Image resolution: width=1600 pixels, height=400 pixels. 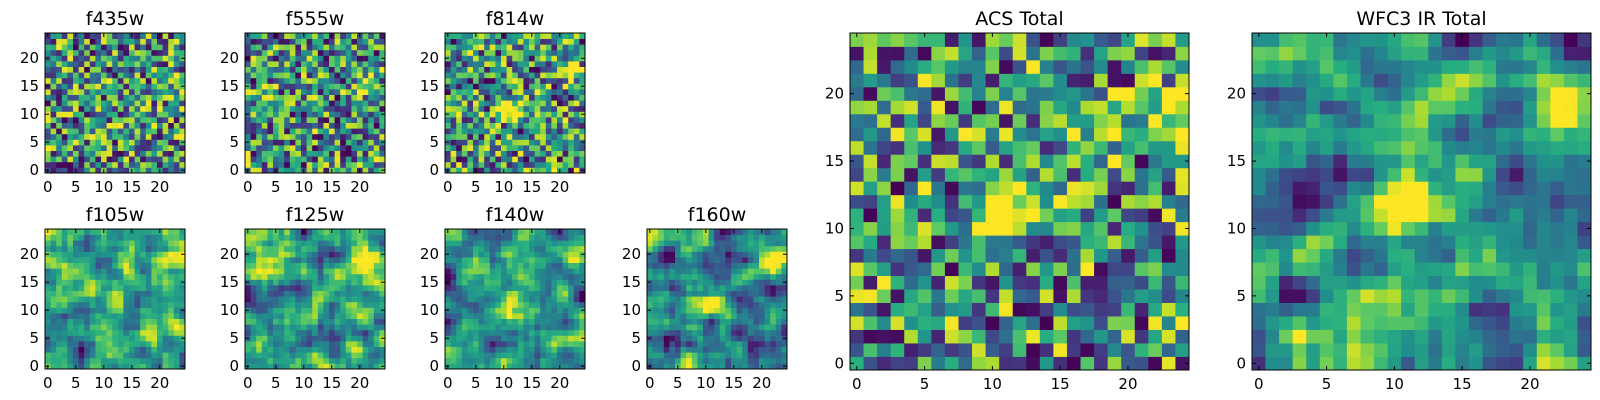 What do you see at coordinates (476, 187) in the screenshot?
I see `x-tick-label: 5` at bounding box center [476, 187].